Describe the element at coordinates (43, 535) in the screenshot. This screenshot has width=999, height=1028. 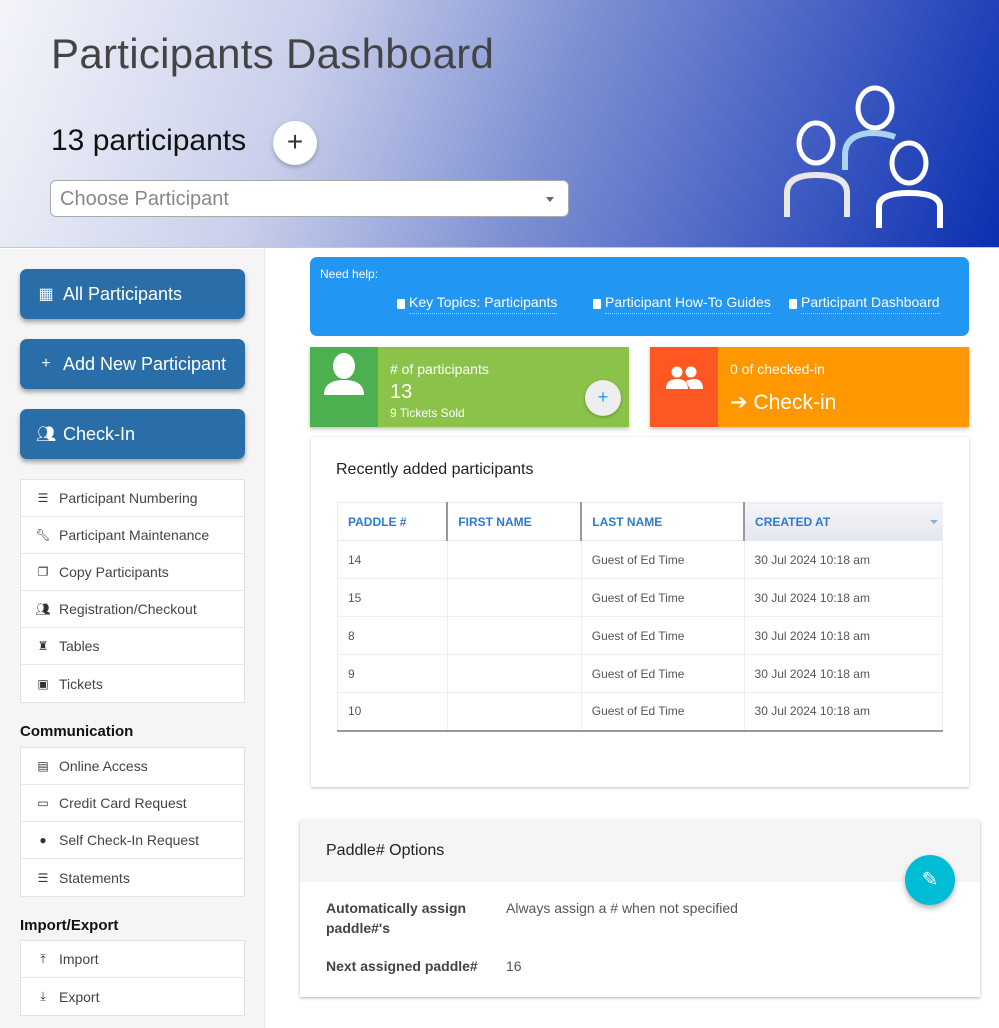
I see `wrench-icon: 🔧︎` at that location.